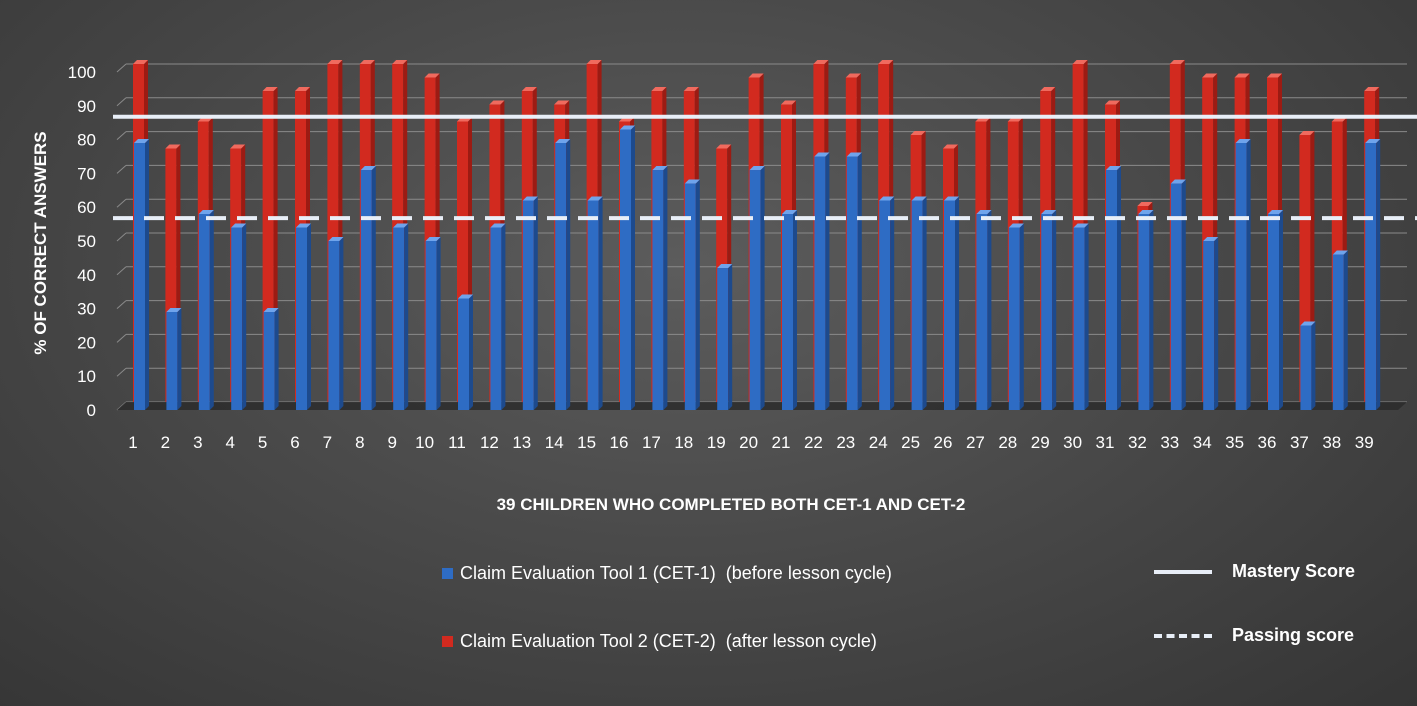 This screenshot has width=1417, height=706. Describe the element at coordinates (878, 442) in the screenshot. I see `x-tick-label: 24` at that location.